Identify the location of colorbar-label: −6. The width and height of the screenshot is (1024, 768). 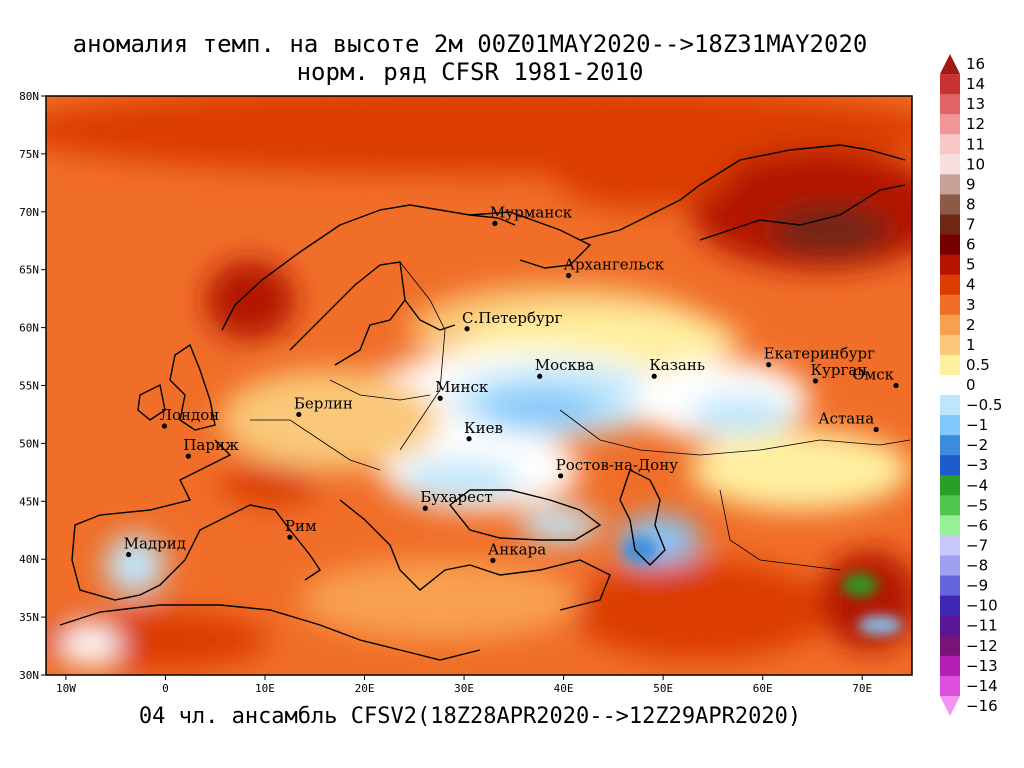
(977, 525).